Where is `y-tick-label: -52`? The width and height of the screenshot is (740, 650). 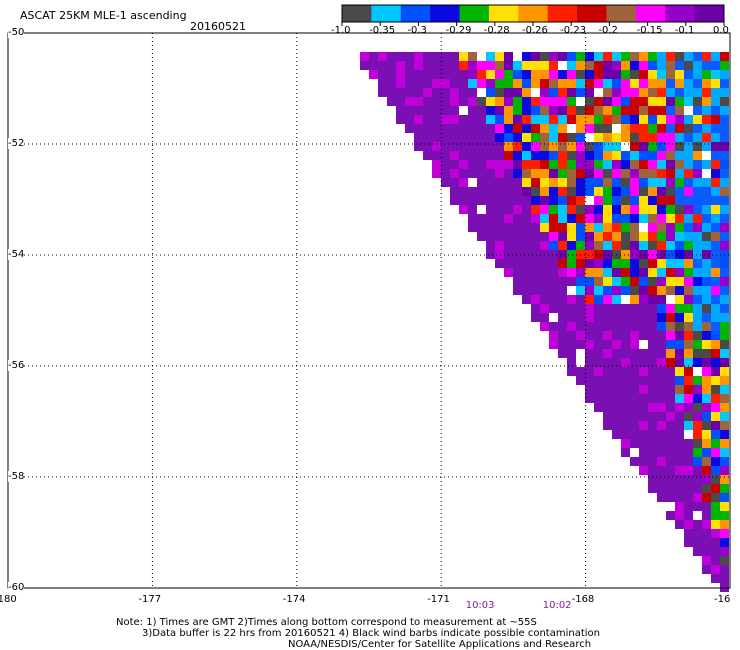
y-tick-label: -52 is located at coordinates (16, 143).